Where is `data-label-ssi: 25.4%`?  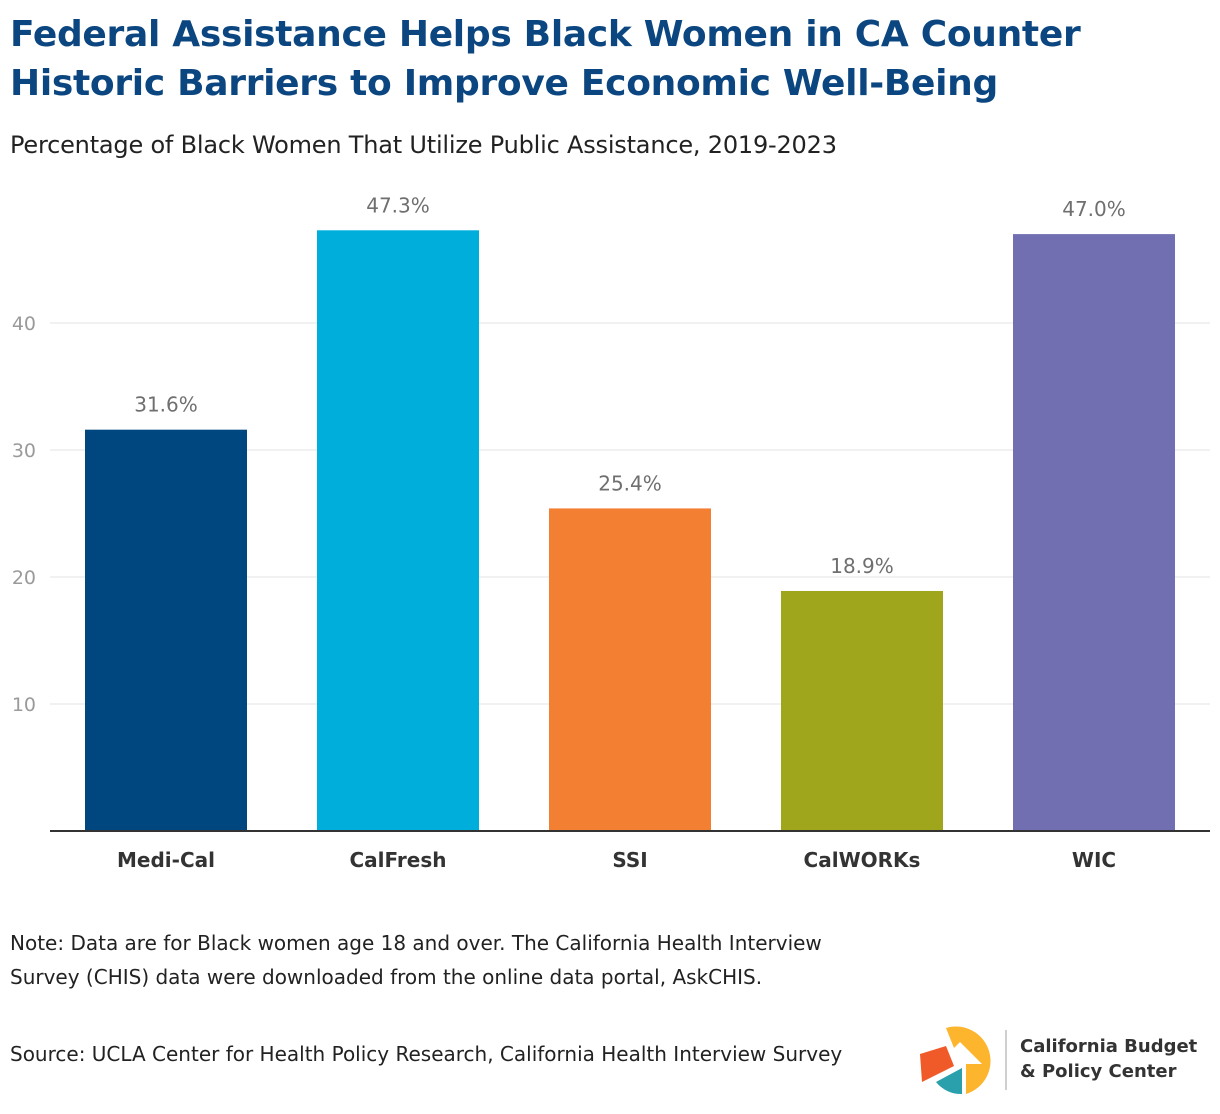
data-label-ssi: 25.4% is located at coordinates (630, 483).